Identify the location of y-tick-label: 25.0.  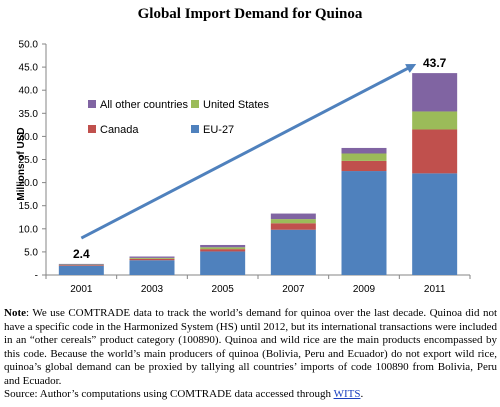
(29, 160).